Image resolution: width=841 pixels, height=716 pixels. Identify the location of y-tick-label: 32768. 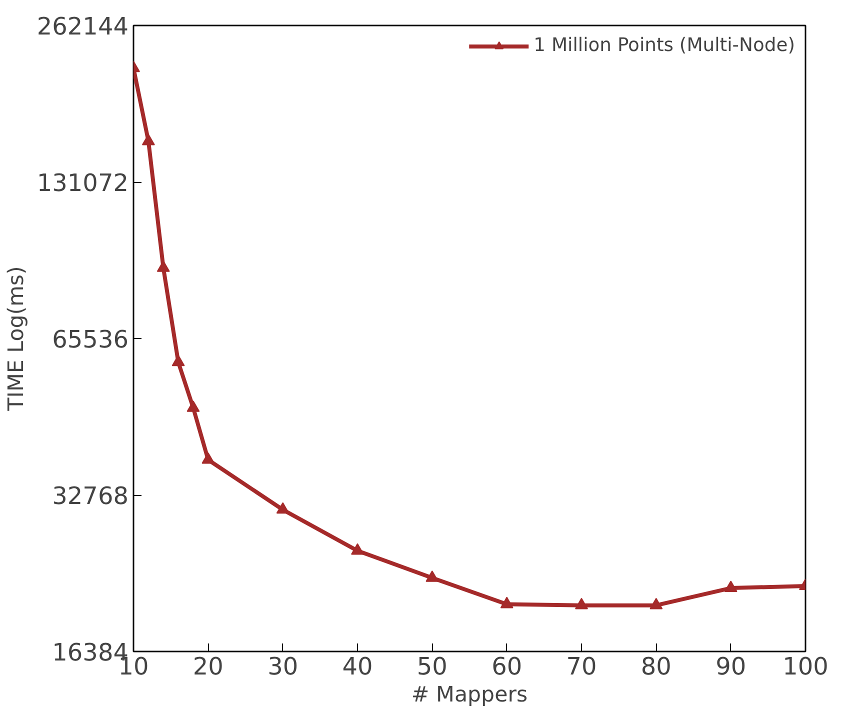
(90, 496).